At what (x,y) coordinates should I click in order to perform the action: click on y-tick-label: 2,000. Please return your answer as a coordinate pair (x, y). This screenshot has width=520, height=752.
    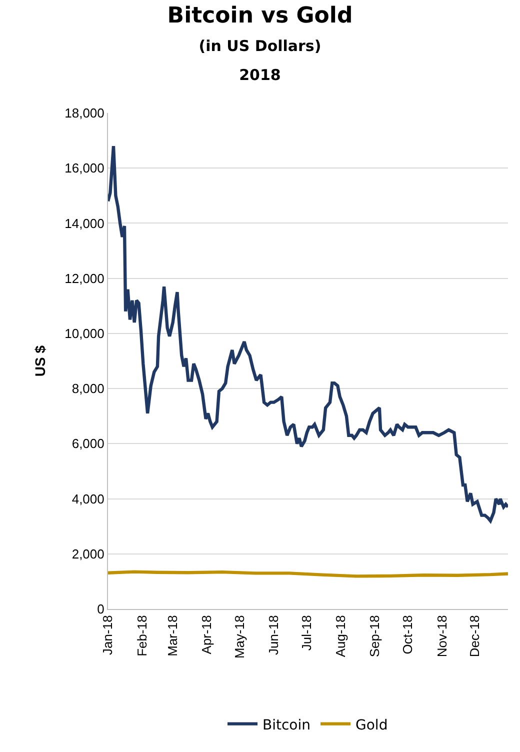
    Looking at the image, I should click on (88, 554).